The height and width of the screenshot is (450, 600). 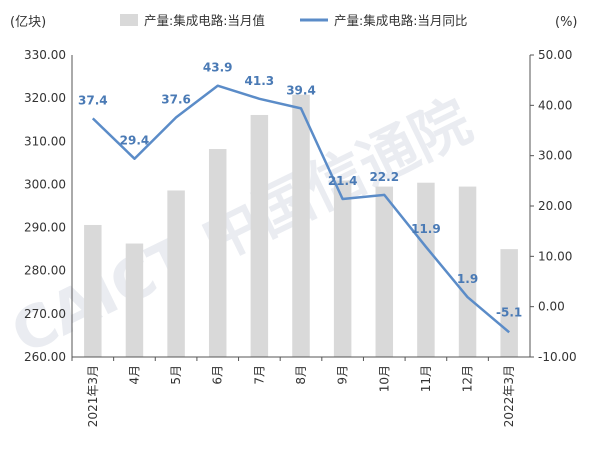 I want to click on data-label: 41.3, so click(x=260, y=81).